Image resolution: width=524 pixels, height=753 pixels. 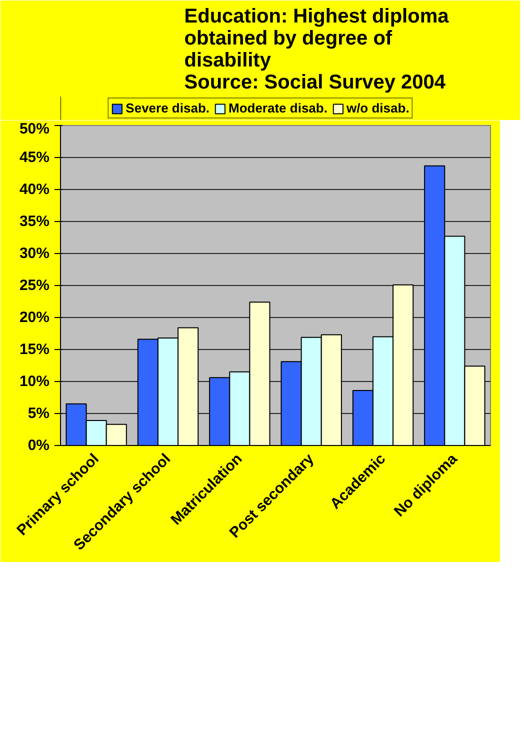 What do you see at coordinates (34, 381) in the screenshot?
I see `y-tick-label: 10%` at bounding box center [34, 381].